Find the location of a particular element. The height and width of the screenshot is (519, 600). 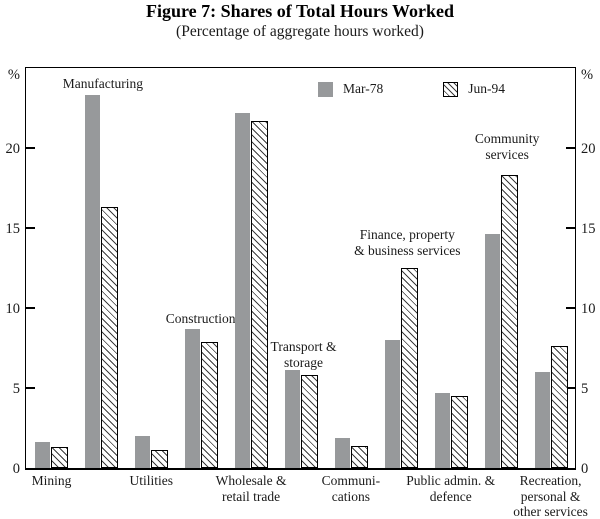

category-label-6: Communi-cations is located at coordinates (351, 488).